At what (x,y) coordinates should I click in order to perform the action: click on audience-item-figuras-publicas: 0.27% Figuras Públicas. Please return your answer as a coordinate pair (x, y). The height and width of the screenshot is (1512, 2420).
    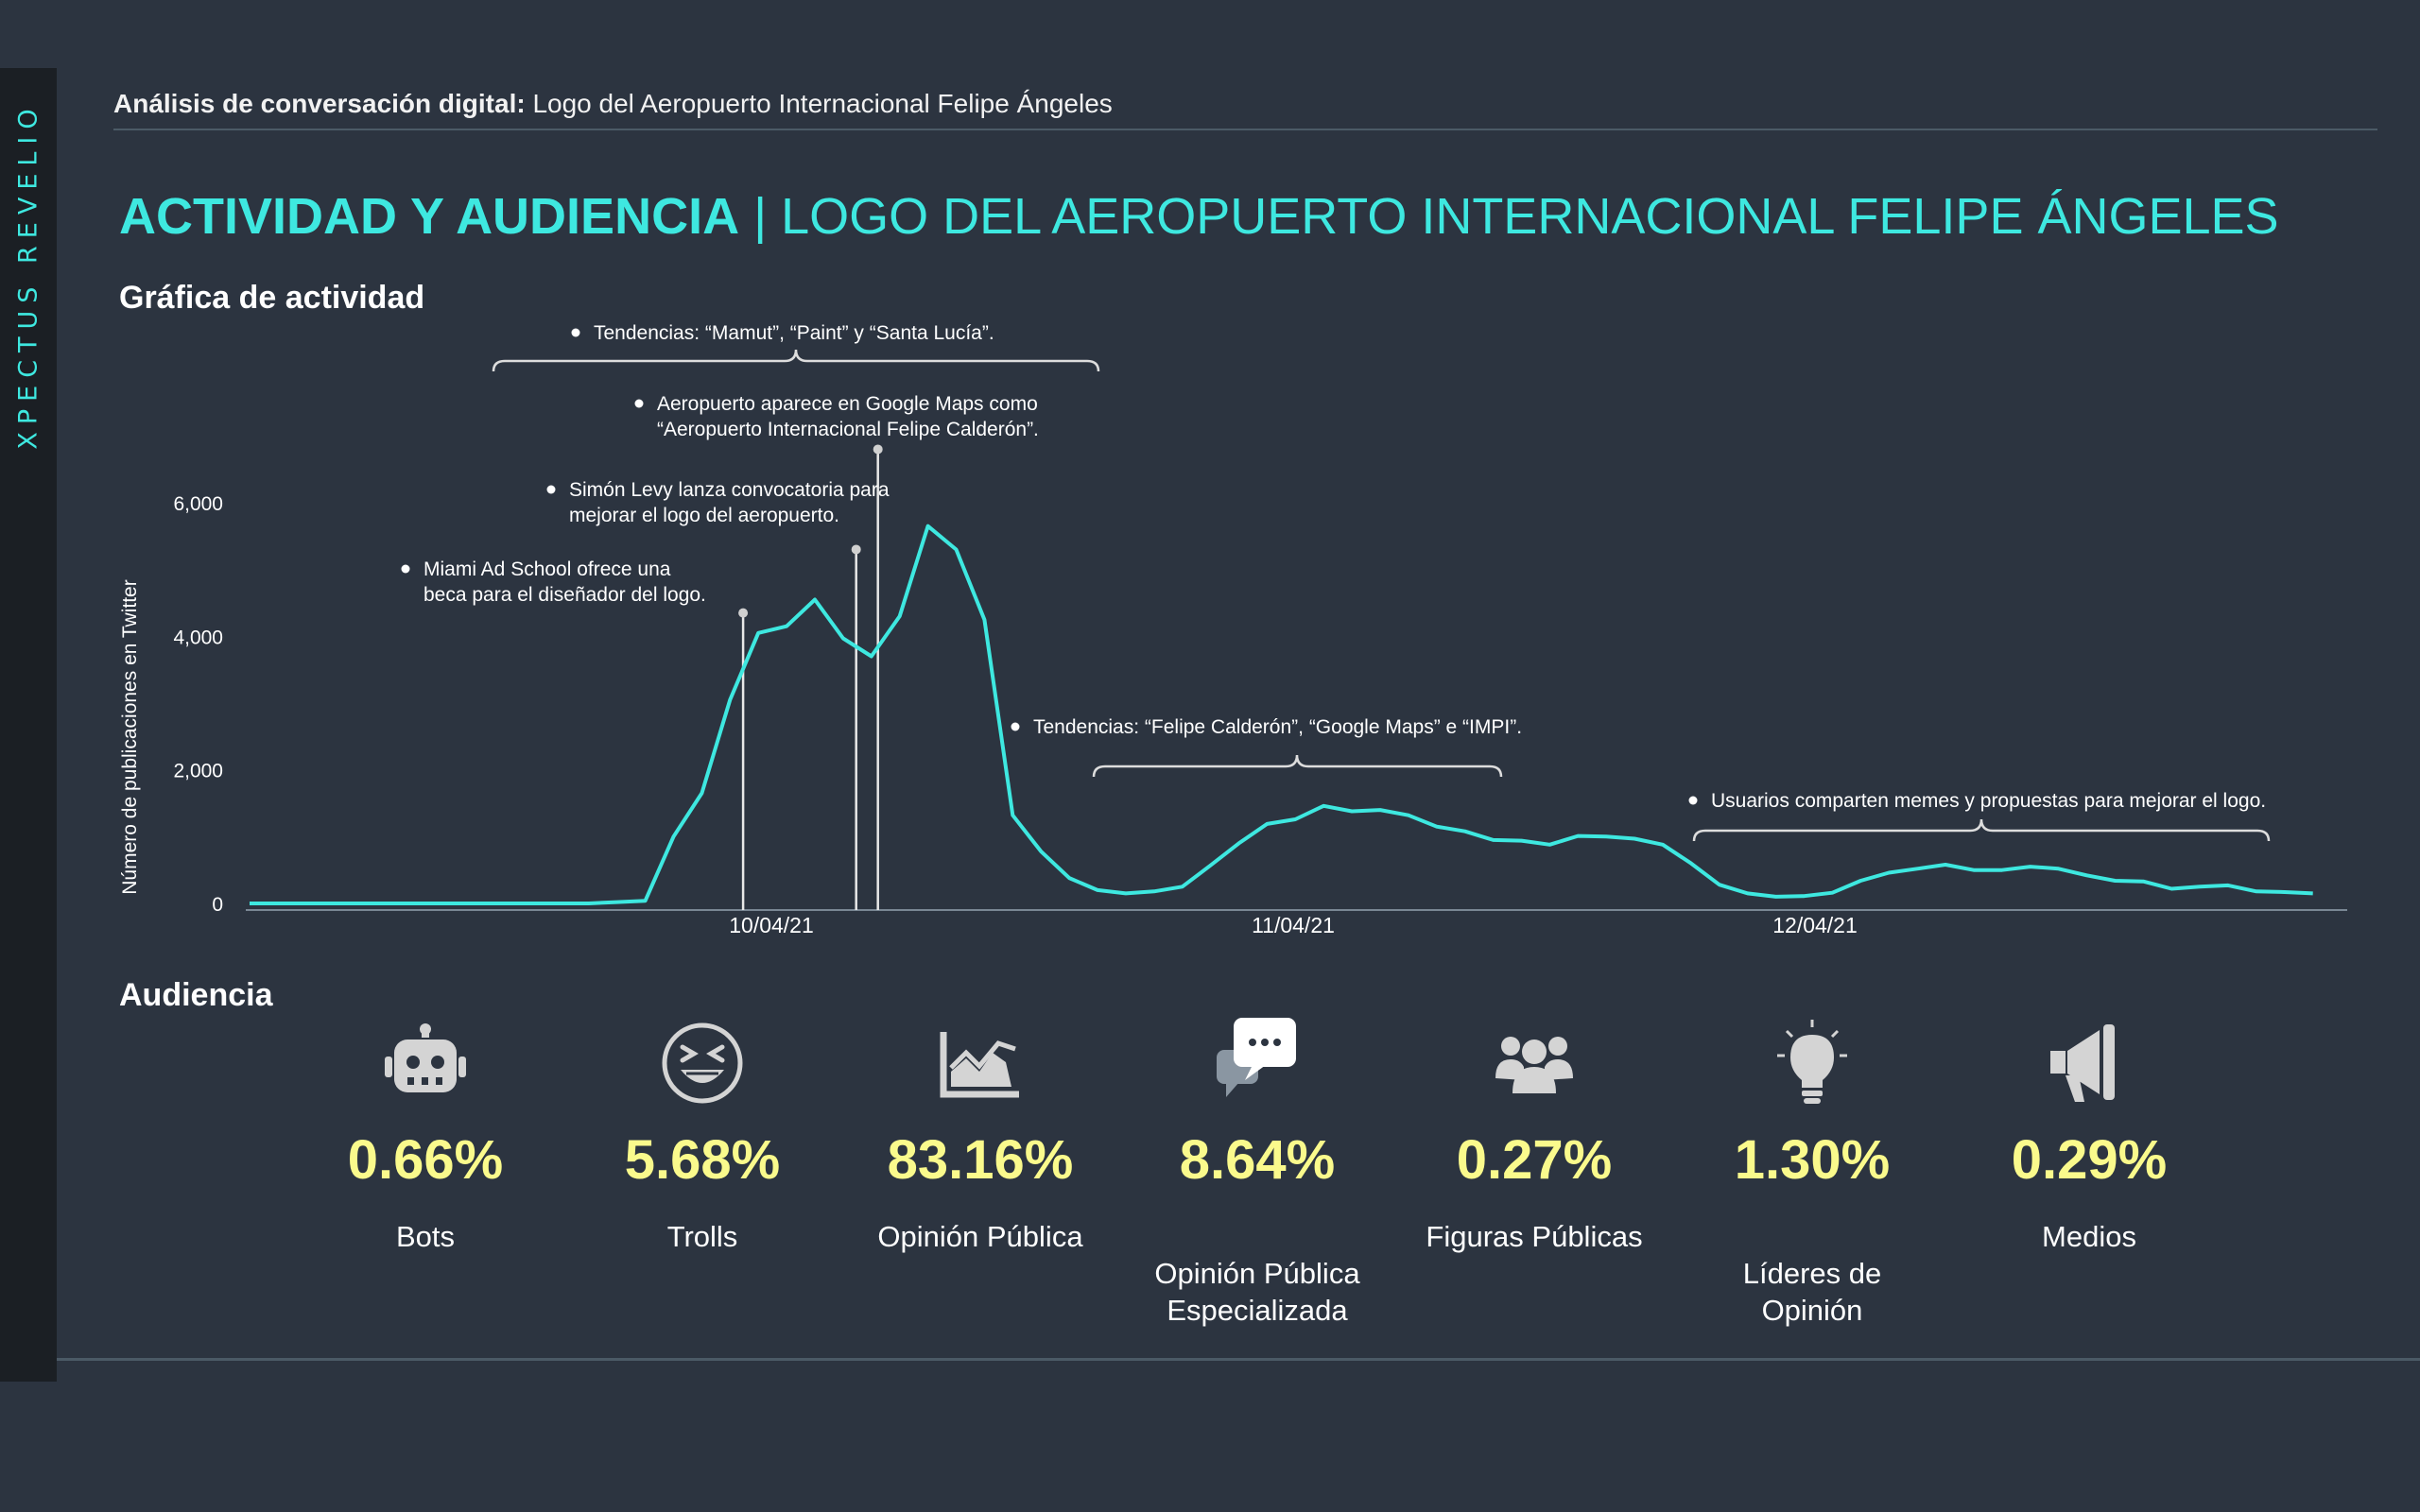
    Looking at the image, I should click on (1534, 1133).